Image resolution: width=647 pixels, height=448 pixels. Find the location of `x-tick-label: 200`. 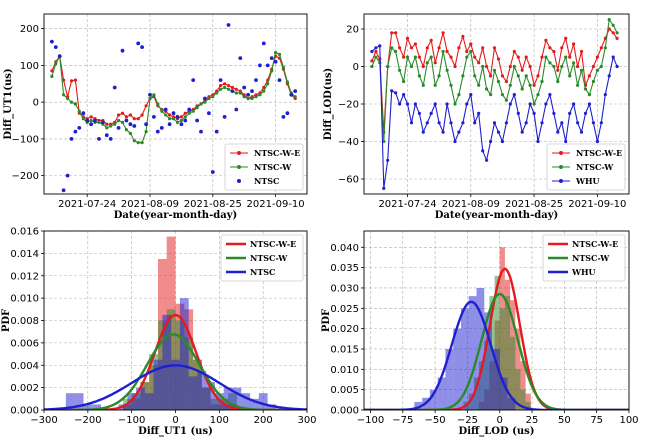

x-tick-label: 200 is located at coordinates (263, 420).